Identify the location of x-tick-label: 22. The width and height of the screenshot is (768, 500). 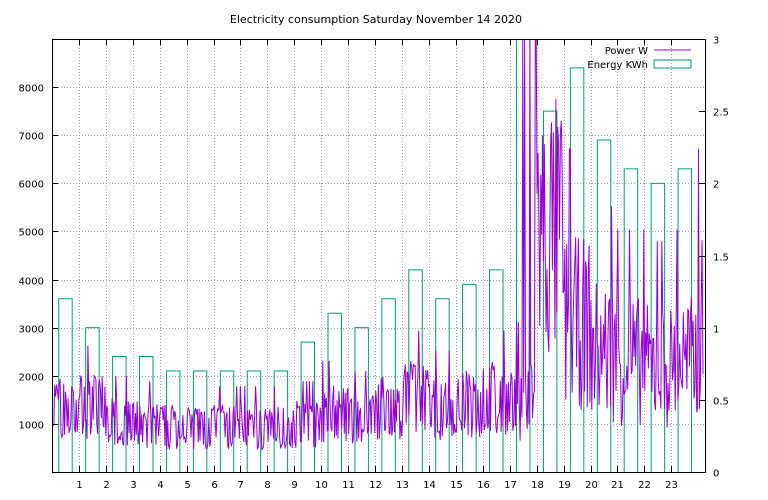
(644, 485).